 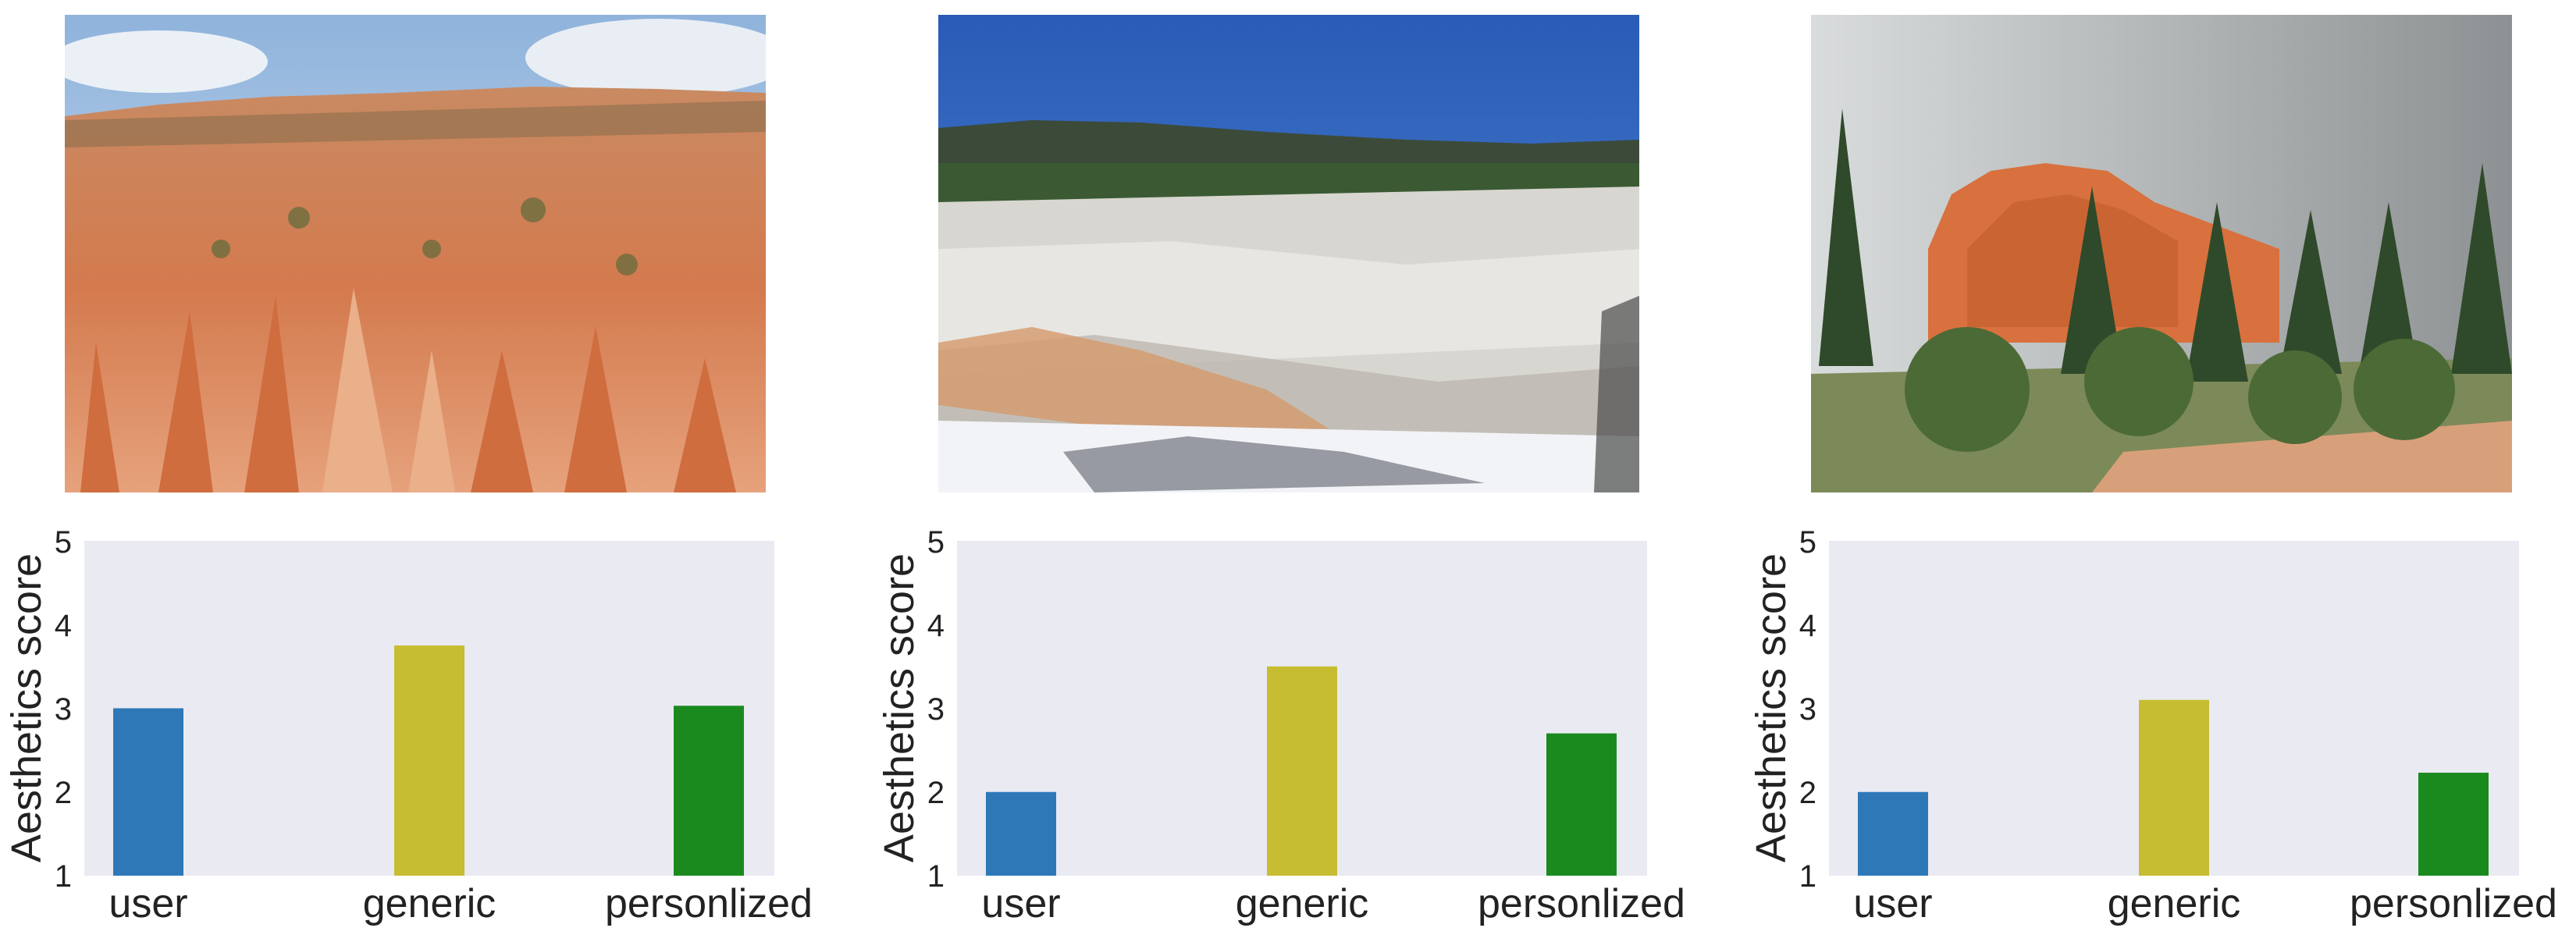 What do you see at coordinates (1302, 771) in the screenshot?
I see `chart-2-bar-generic` at bounding box center [1302, 771].